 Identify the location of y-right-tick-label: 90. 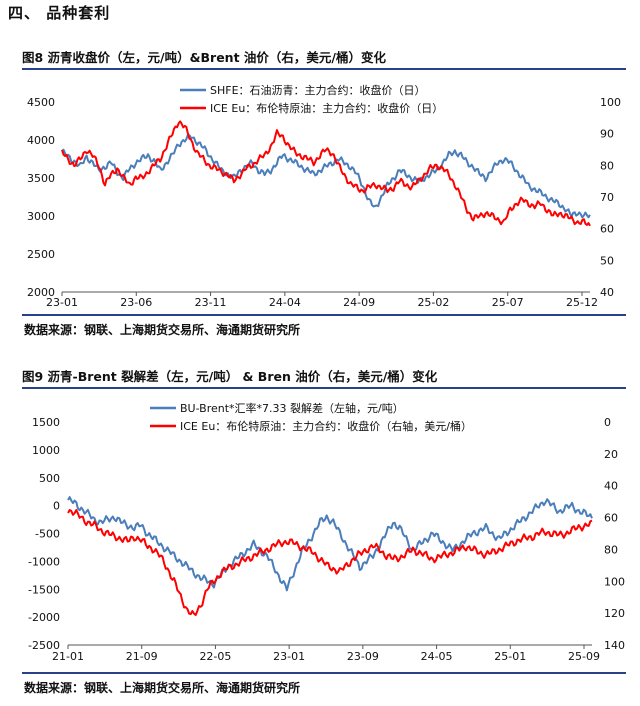
(607, 134).